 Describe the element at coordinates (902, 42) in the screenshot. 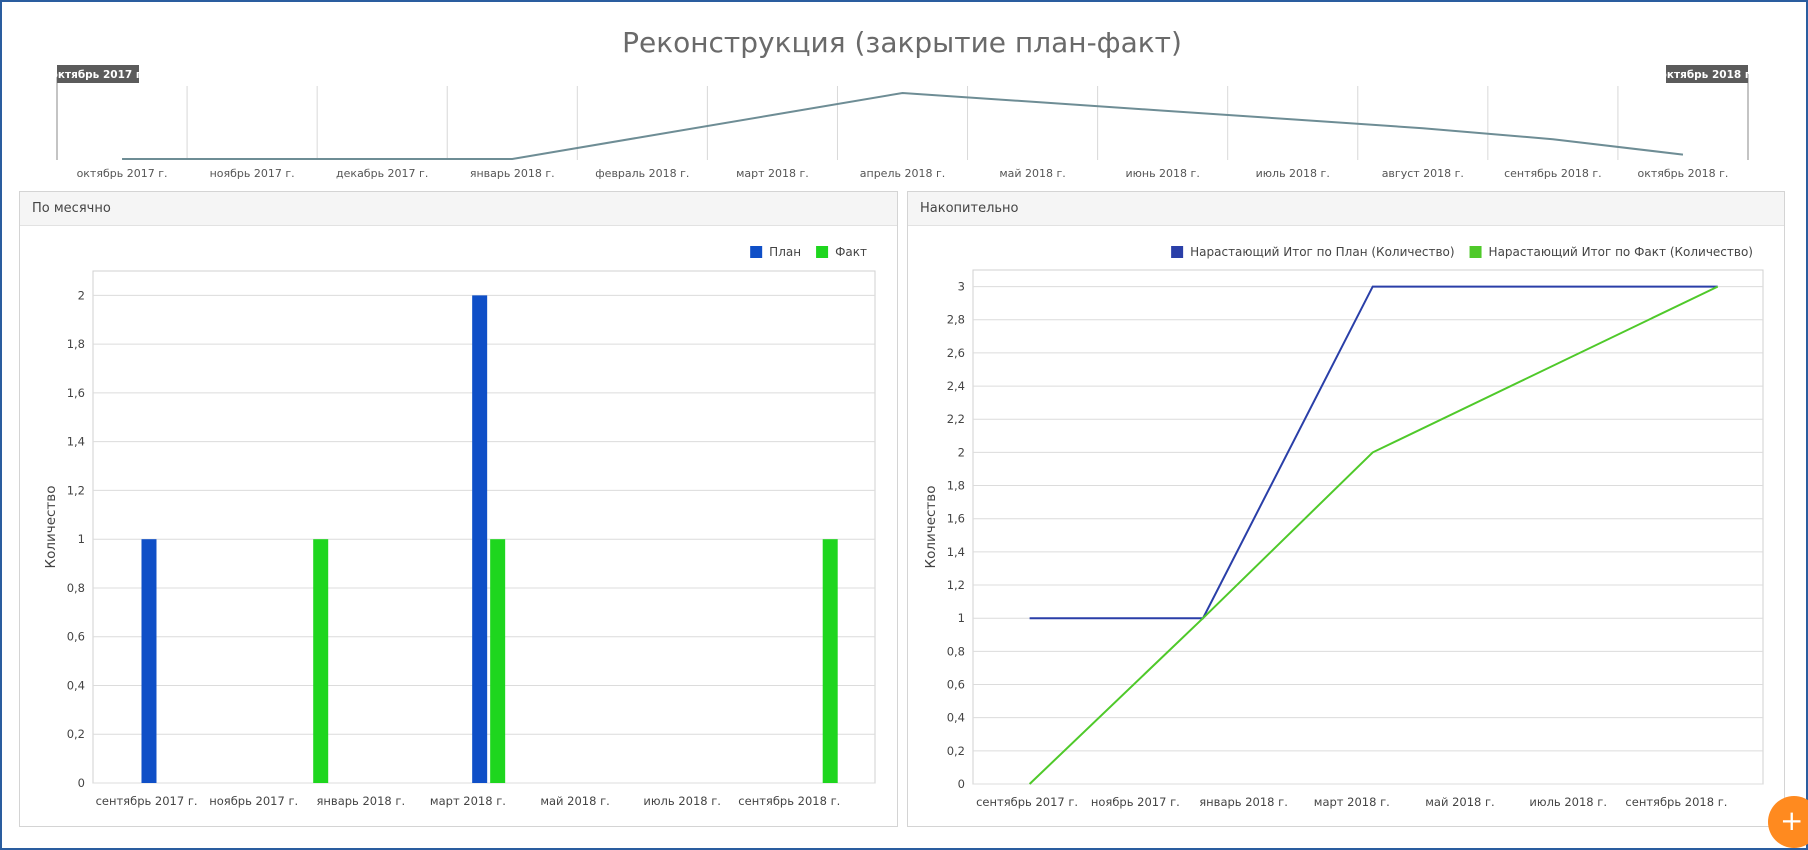

I see `page-title: Реконструкция (закрытие план-факт)` at that location.